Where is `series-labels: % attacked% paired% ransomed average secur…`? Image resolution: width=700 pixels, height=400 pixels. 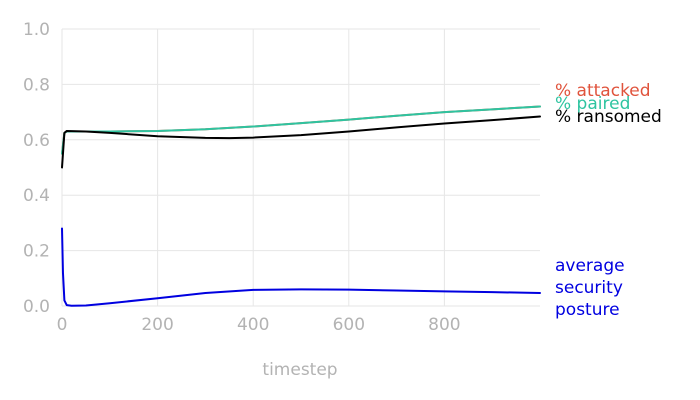 series-labels: % attacked% paired% ransomed average secur… is located at coordinates (608, 200).